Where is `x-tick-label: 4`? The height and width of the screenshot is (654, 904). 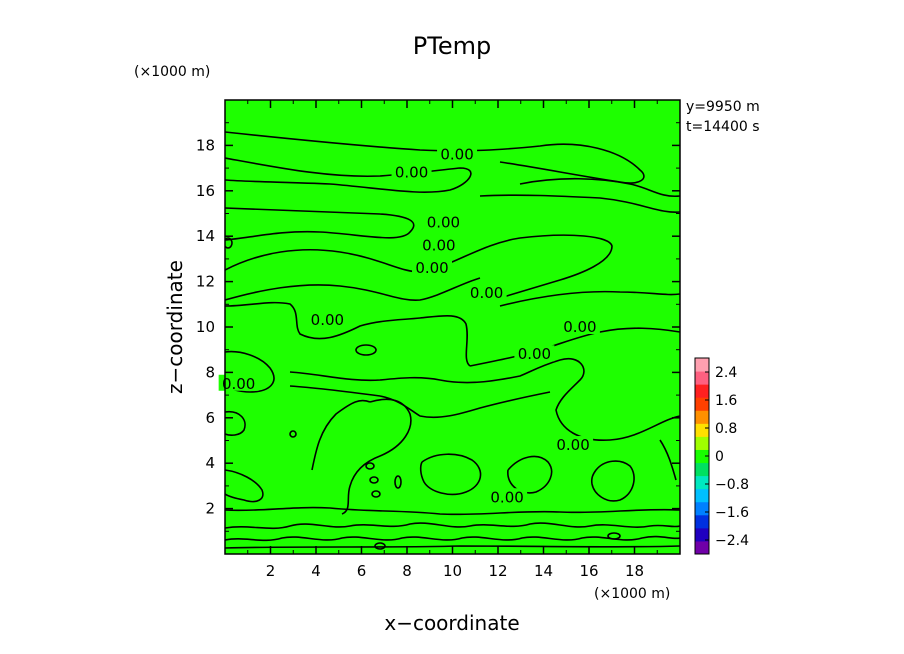
x-tick-label: 4 is located at coordinates (316, 571).